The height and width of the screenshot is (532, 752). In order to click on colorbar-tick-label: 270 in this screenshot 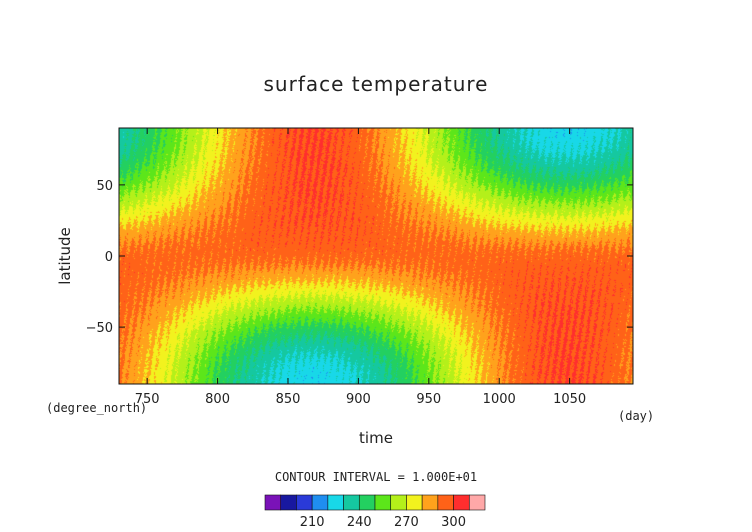, I will do `click(406, 522)`.